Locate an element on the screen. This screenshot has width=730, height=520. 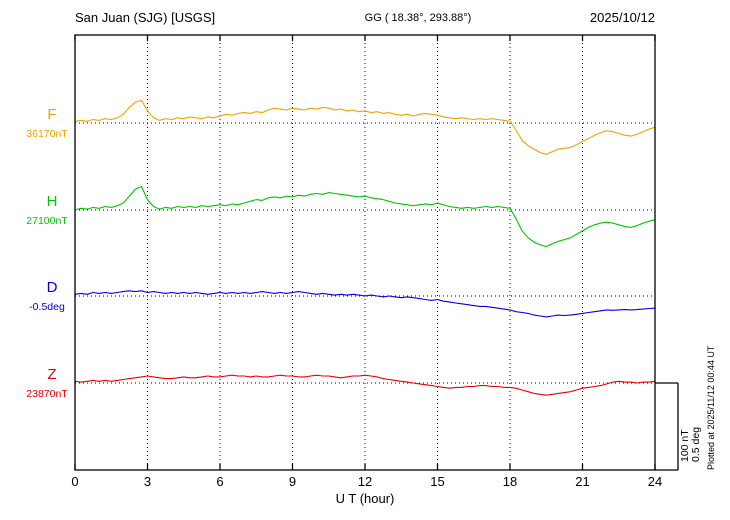
x-tick-label: 6 is located at coordinates (219, 481).